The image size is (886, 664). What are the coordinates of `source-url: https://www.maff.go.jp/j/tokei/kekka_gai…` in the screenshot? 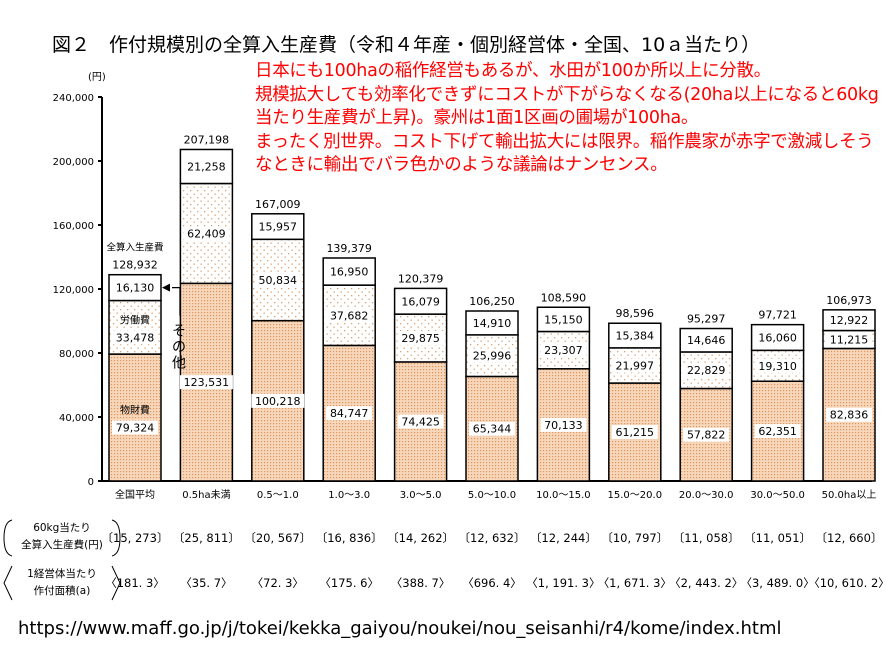 It's located at (400, 628).